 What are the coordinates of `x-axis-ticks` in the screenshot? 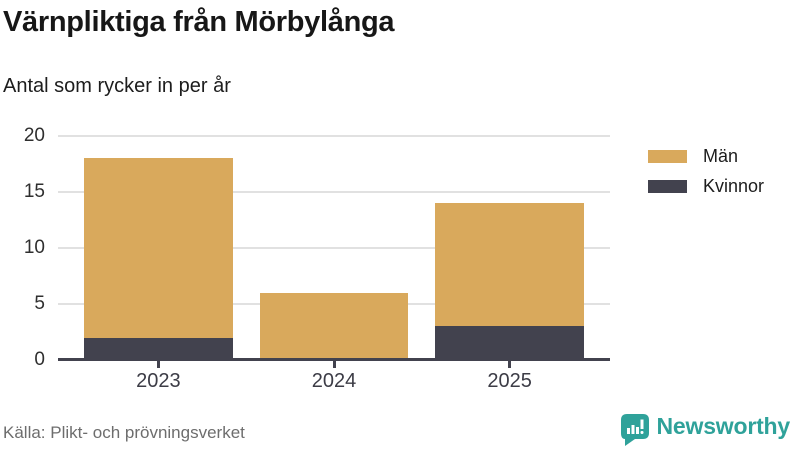 It's located at (334, 364).